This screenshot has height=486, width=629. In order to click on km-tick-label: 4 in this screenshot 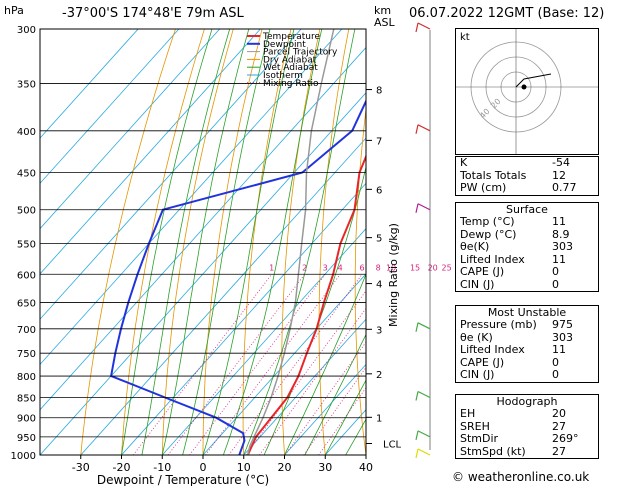, I will do `click(379, 285)`.